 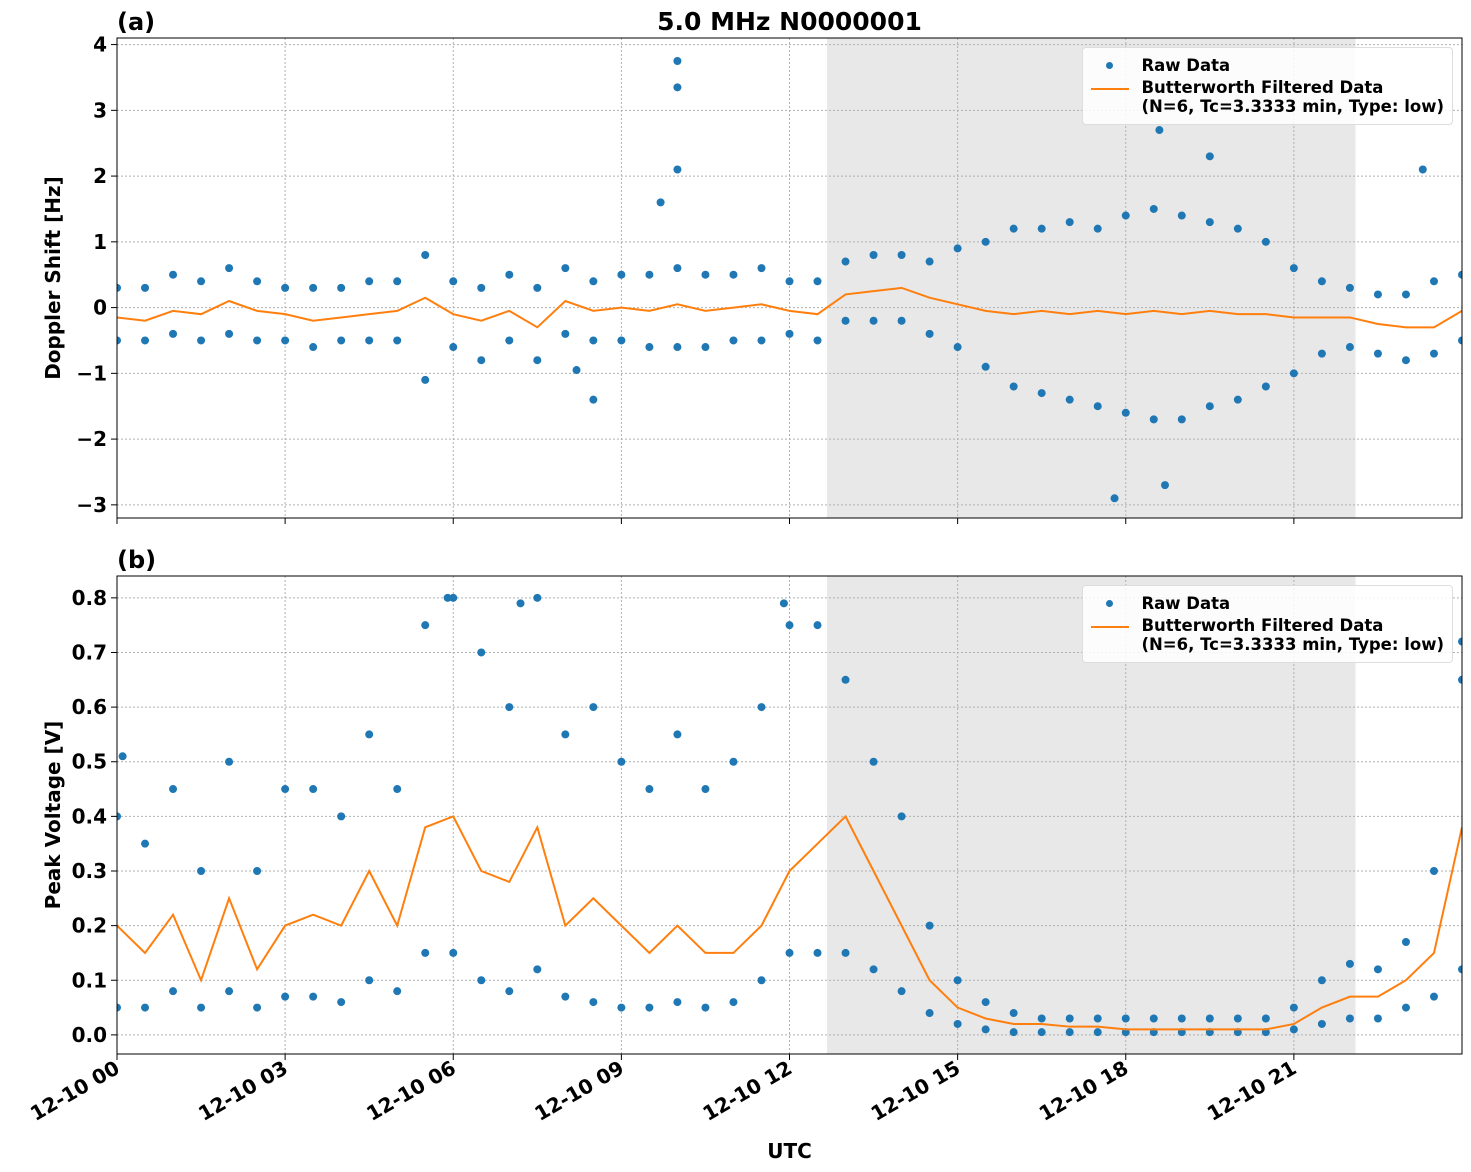 I want to click on y-axis-label: Doppler Shift [Hz], so click(x=53, y=278).